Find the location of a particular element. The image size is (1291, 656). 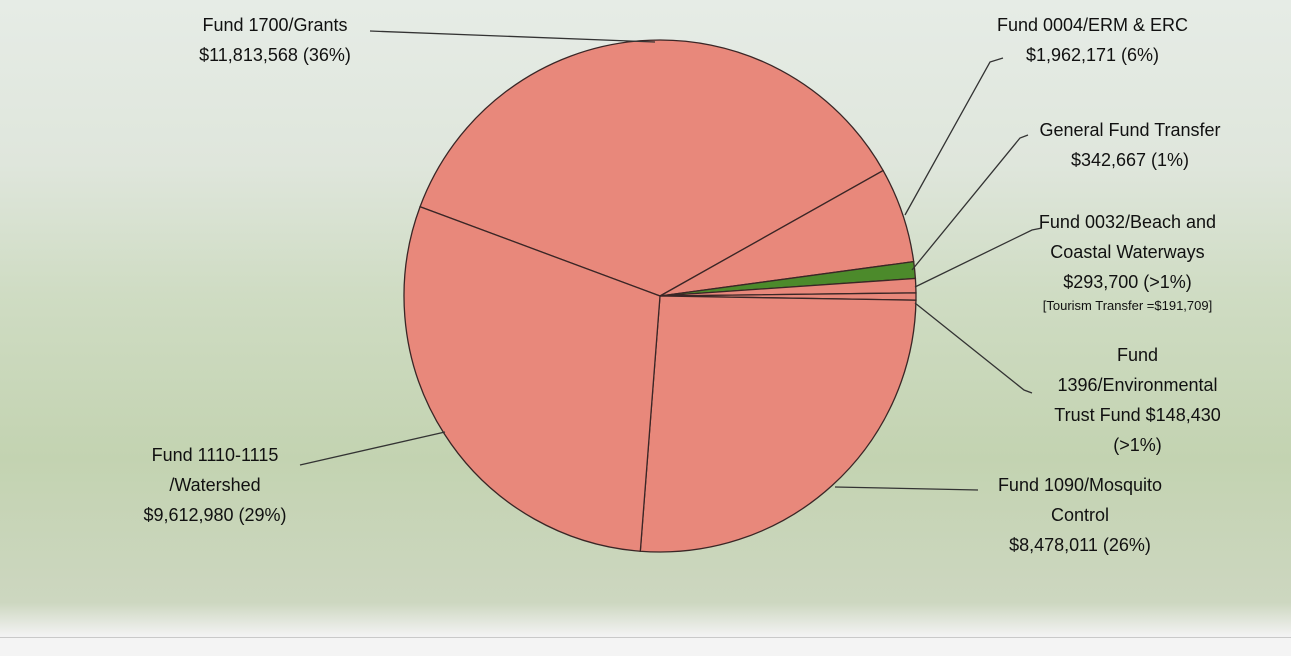

slice-label: General Fund Transfer $342,667 (1%) is located at coordinates (1130, 145).